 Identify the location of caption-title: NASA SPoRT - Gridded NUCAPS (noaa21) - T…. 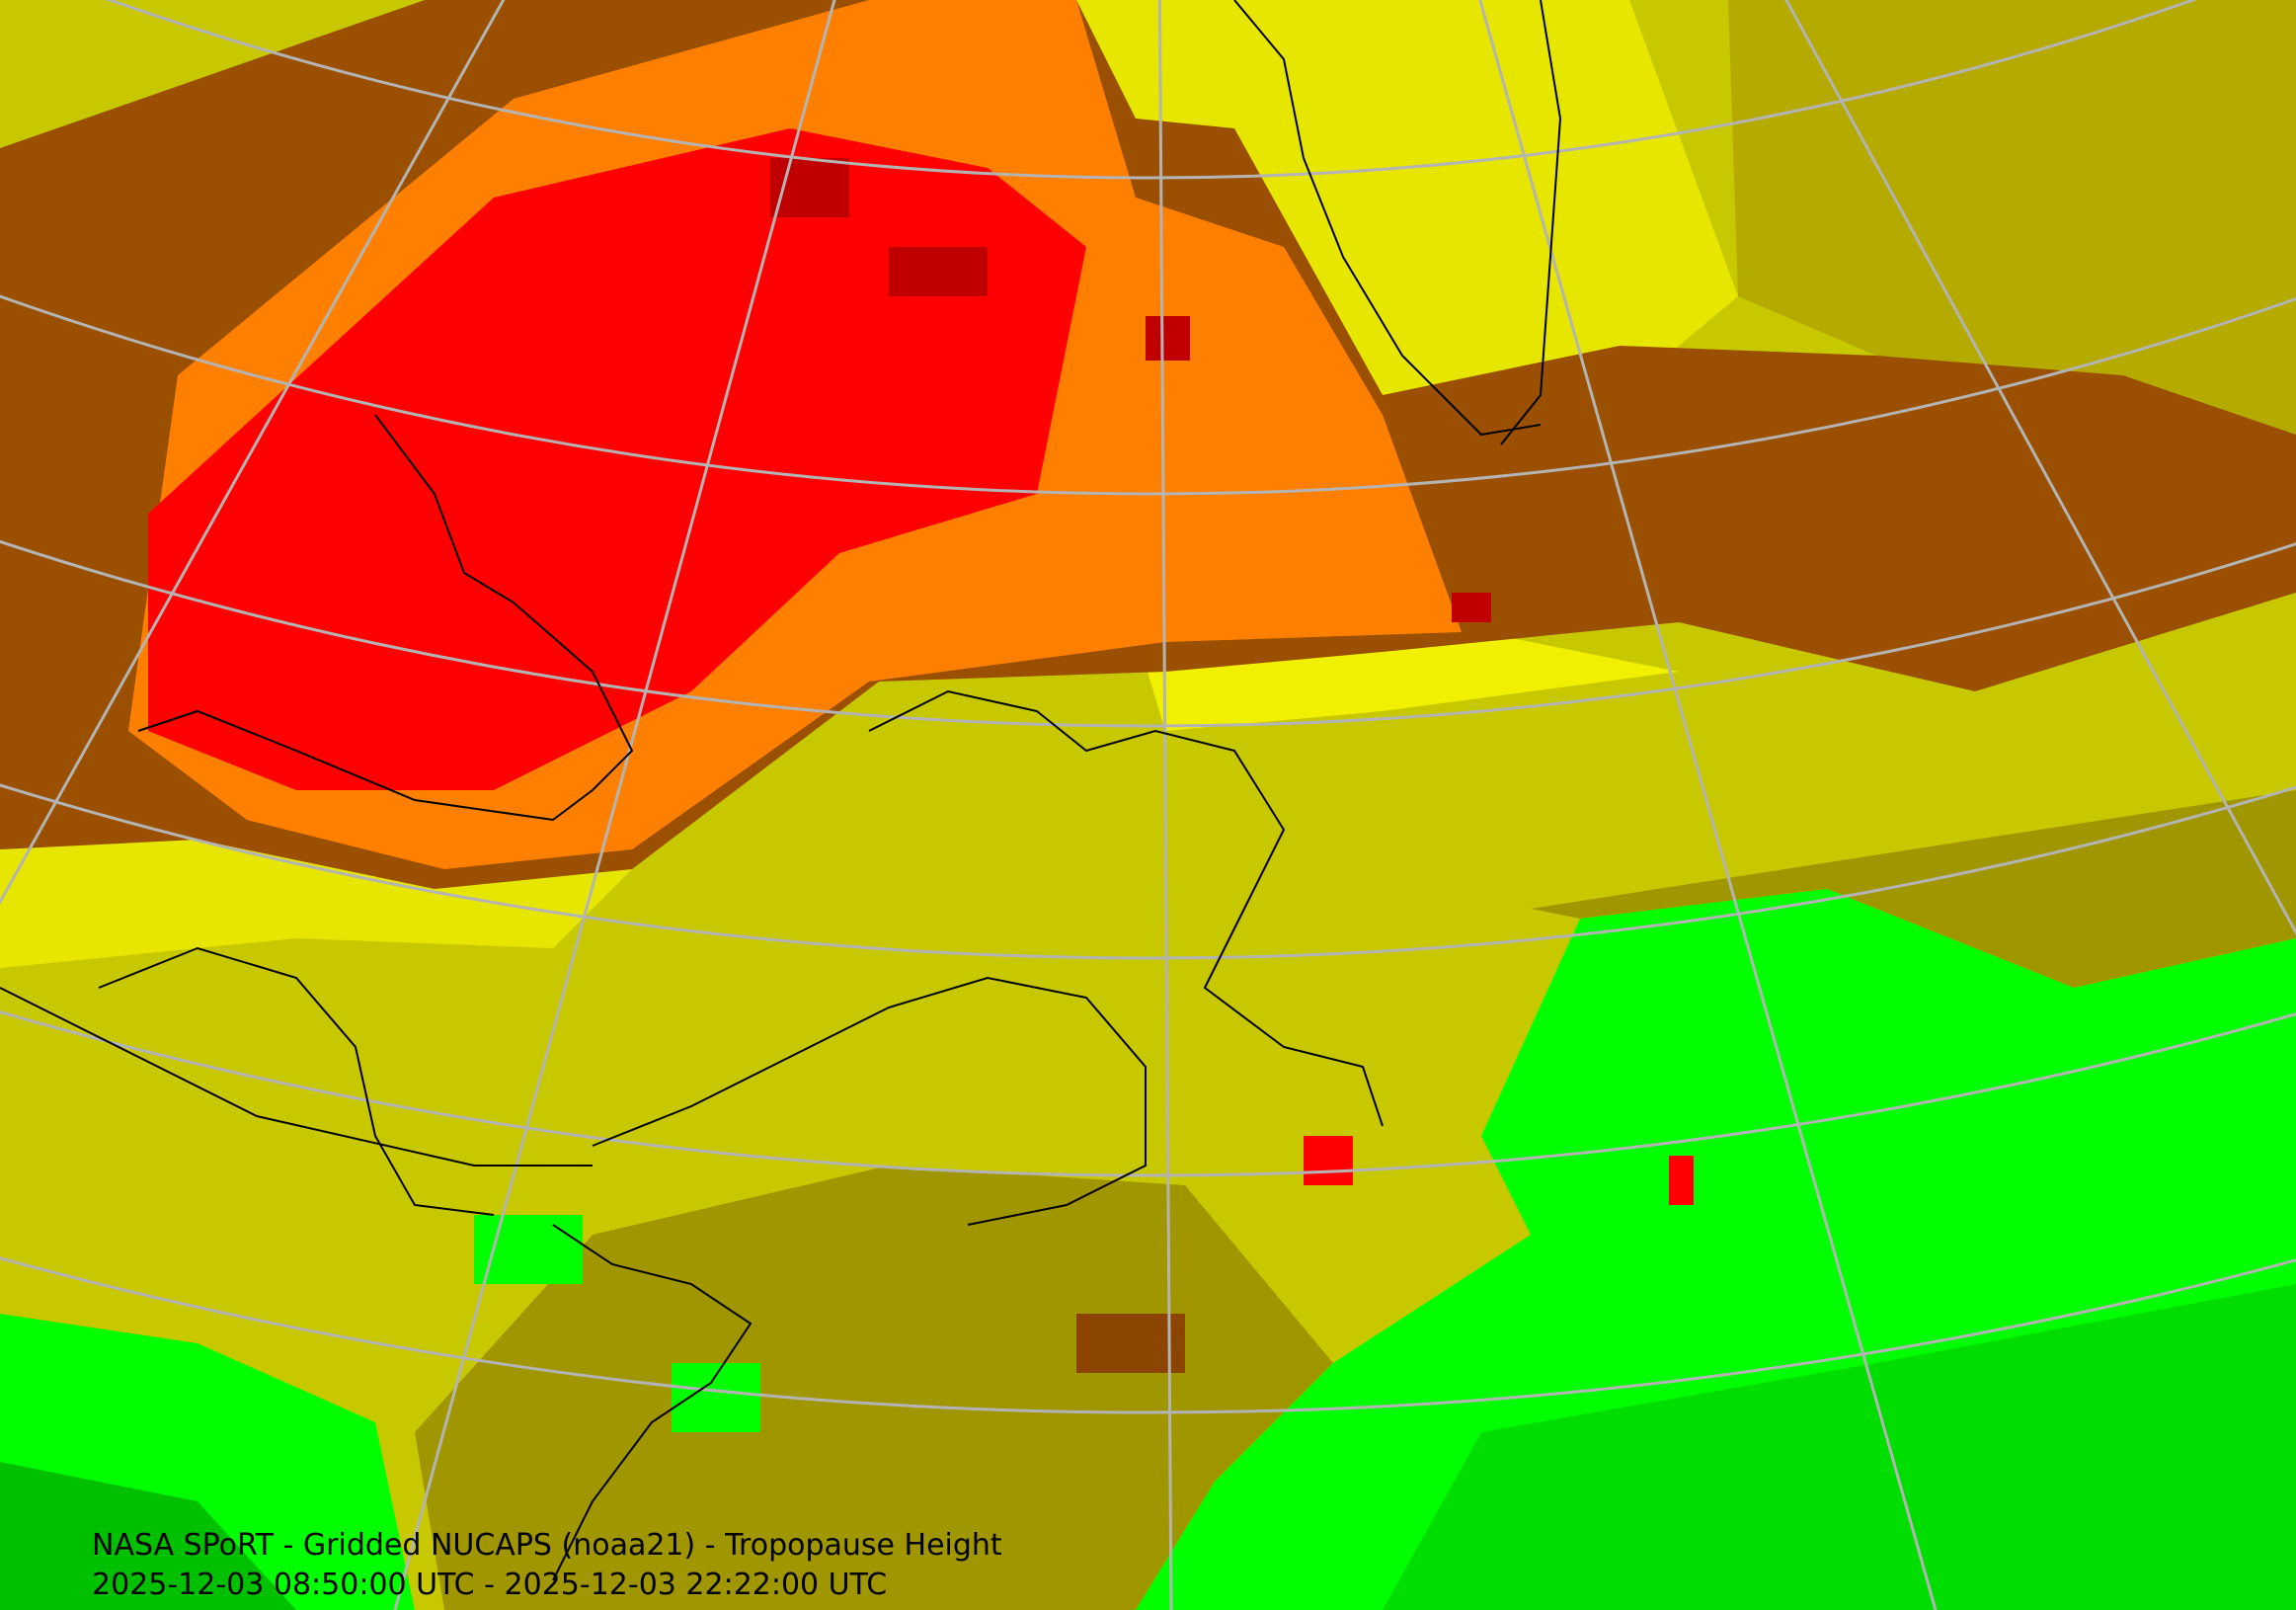
(547, 1545).